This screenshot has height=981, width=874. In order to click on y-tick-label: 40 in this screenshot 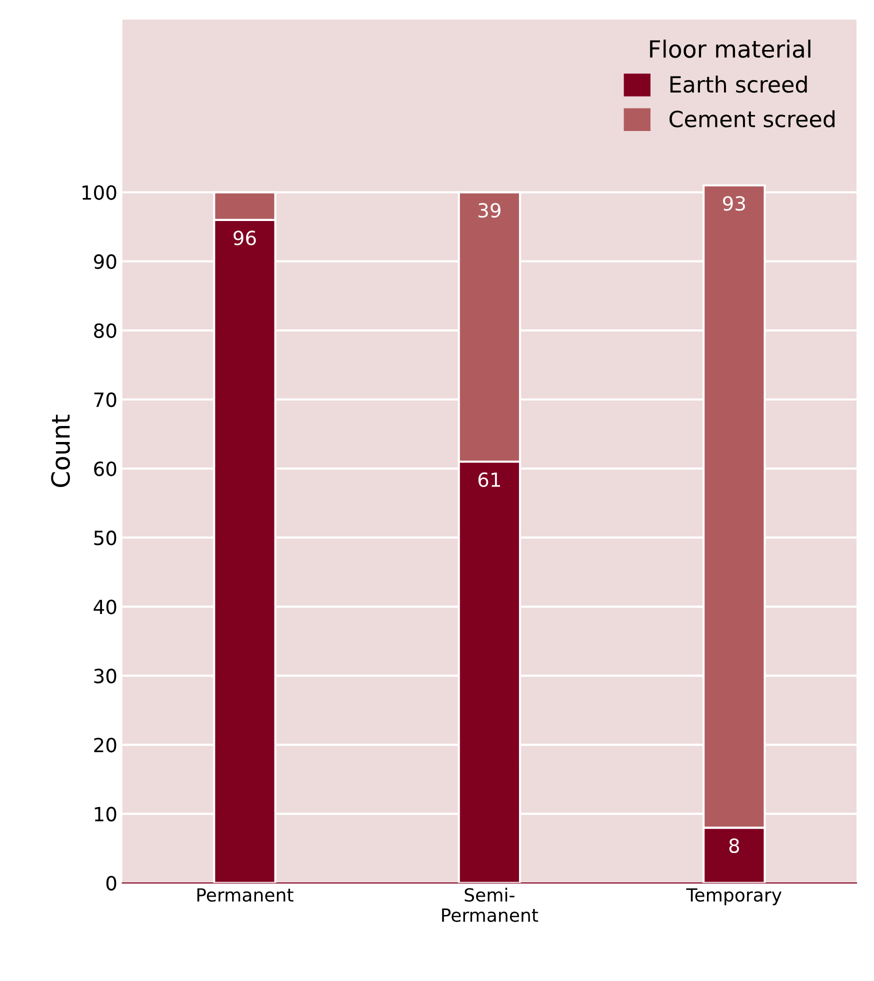, I will do `click(105, 607)`.